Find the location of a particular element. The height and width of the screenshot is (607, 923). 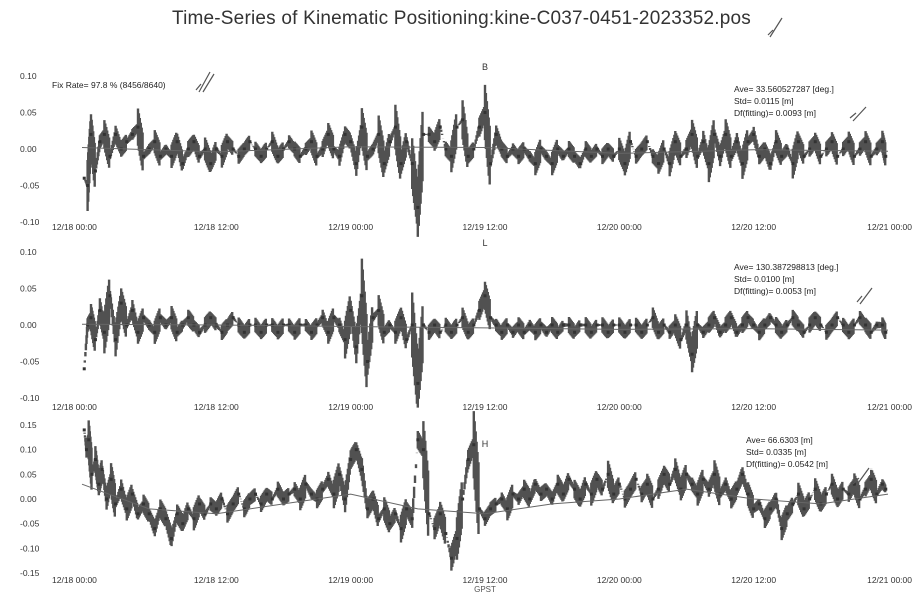

y-tick-label: -0.05 is located at coordinates (30, 186).